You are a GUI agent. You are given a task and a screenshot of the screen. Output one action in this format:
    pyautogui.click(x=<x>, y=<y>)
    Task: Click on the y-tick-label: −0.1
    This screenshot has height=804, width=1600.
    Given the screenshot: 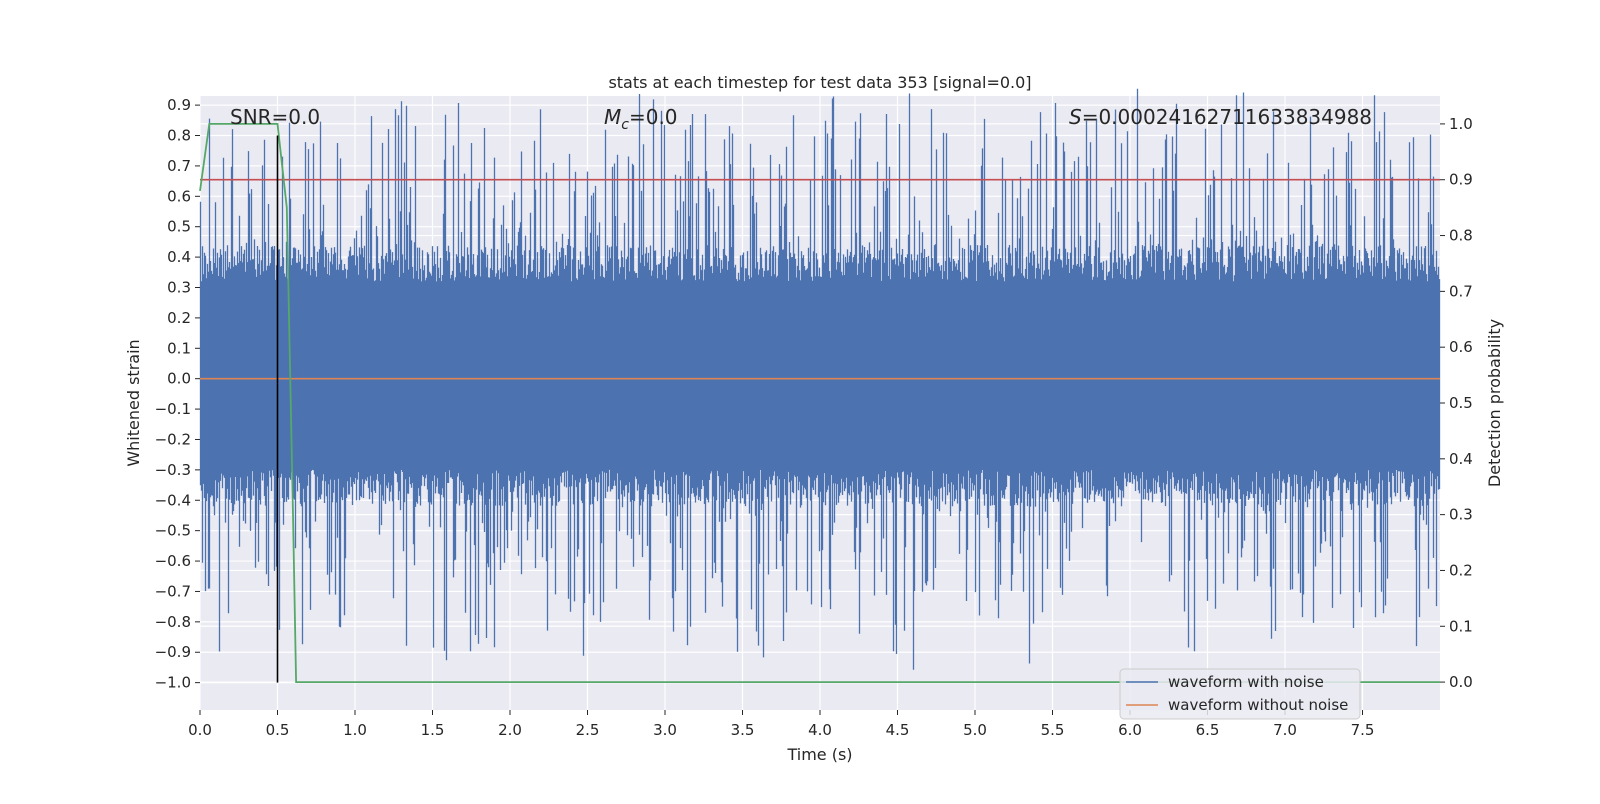 What is the action you would take?
    pyautogui.click(x=173, y=409)
    